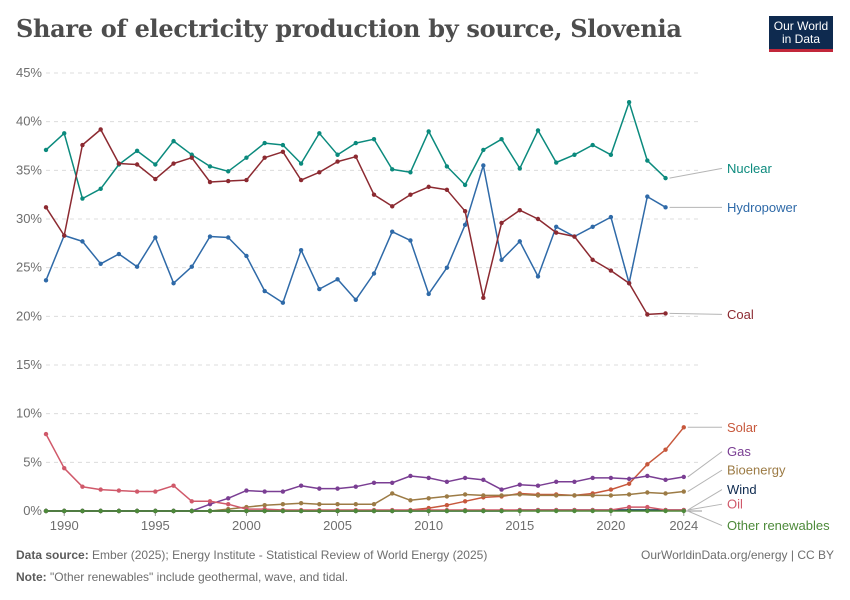 The width and height of the screenshot is (850, 600). I want to click on legend-label: Hydropower, so click(762, 207).